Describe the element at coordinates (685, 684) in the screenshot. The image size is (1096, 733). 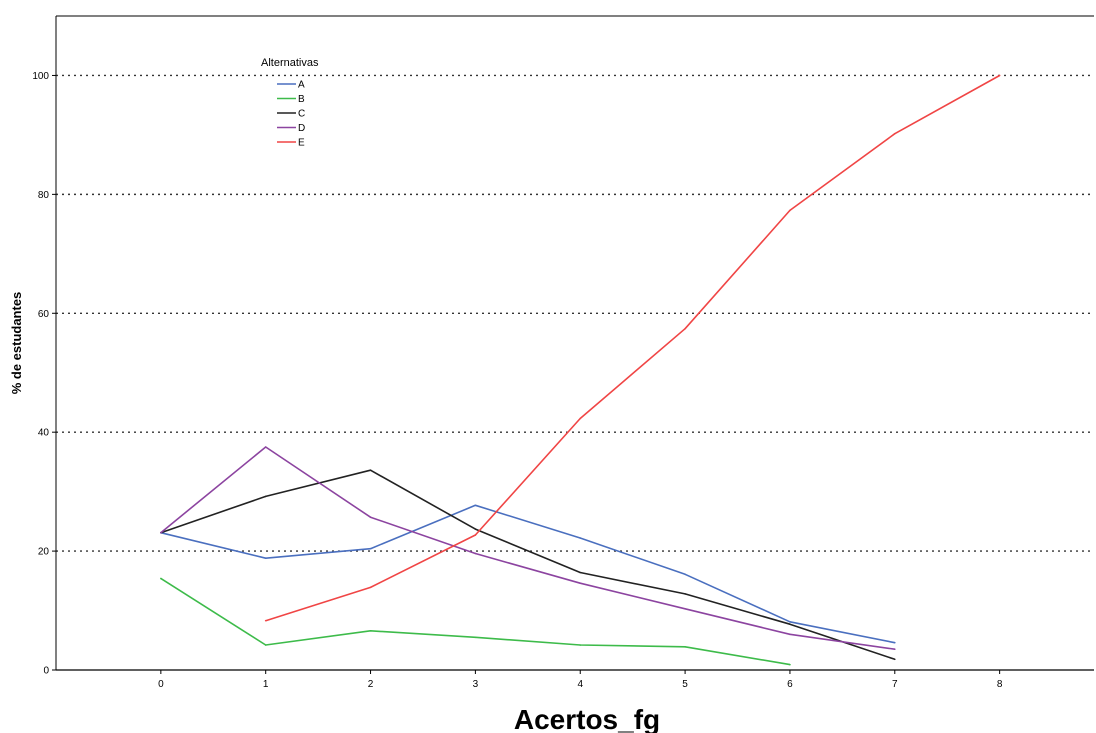
I see `x-tick-label: 5` at that location.